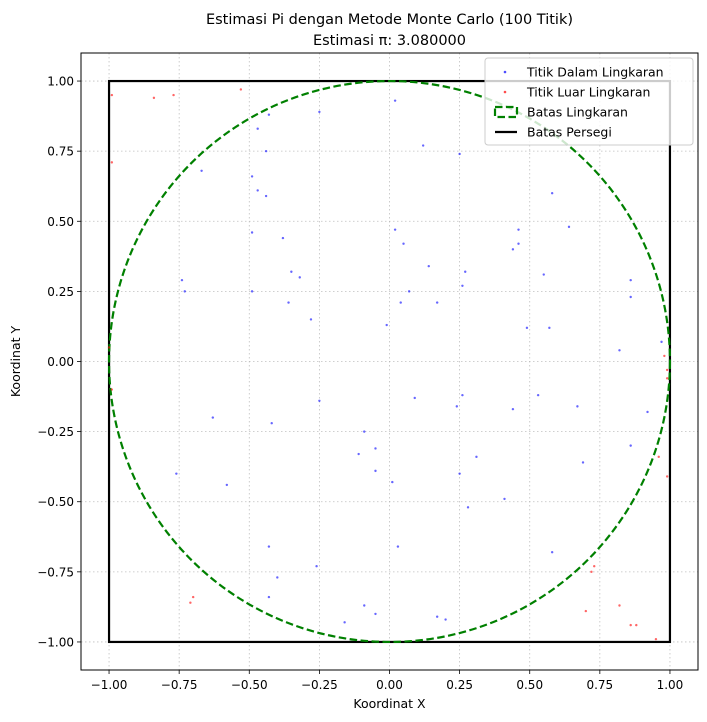  I want to click on y-tick-label-2: −0.50, so click(55, 502).